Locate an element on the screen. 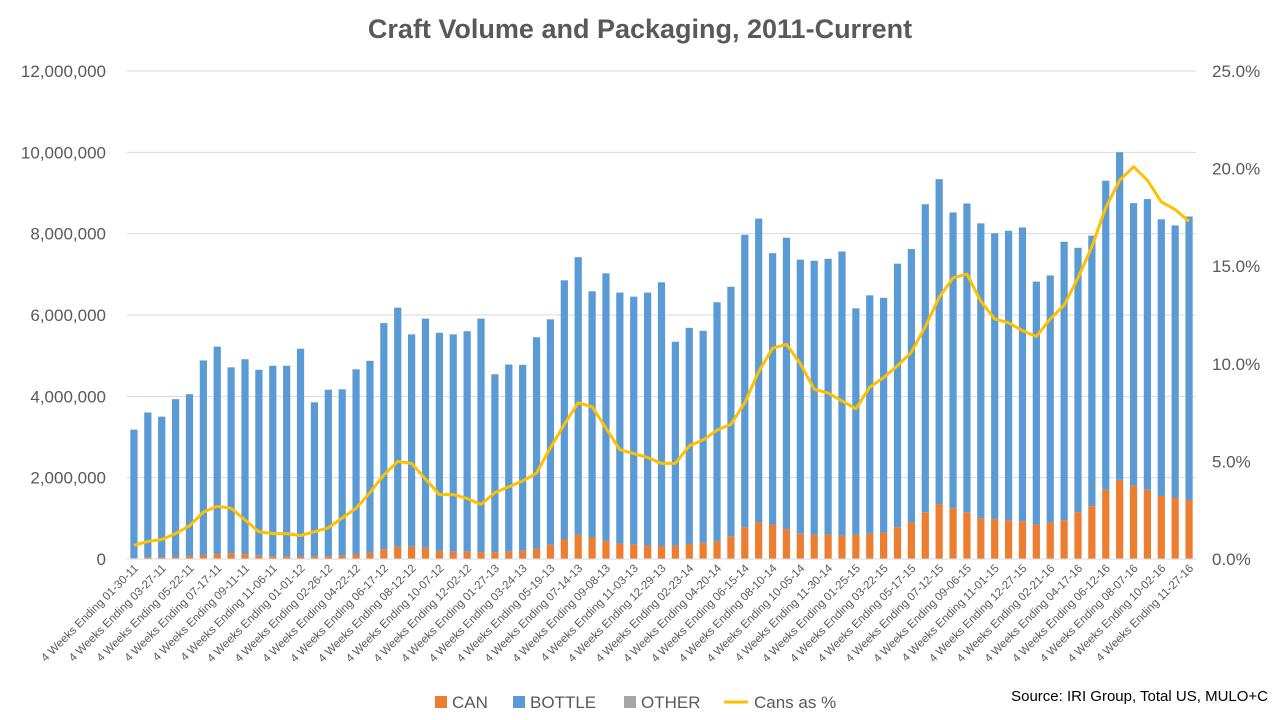 This screenshot has width=1280, height=720. y-right-tick-label: 10.0% is located at coordinates (1236, 364).